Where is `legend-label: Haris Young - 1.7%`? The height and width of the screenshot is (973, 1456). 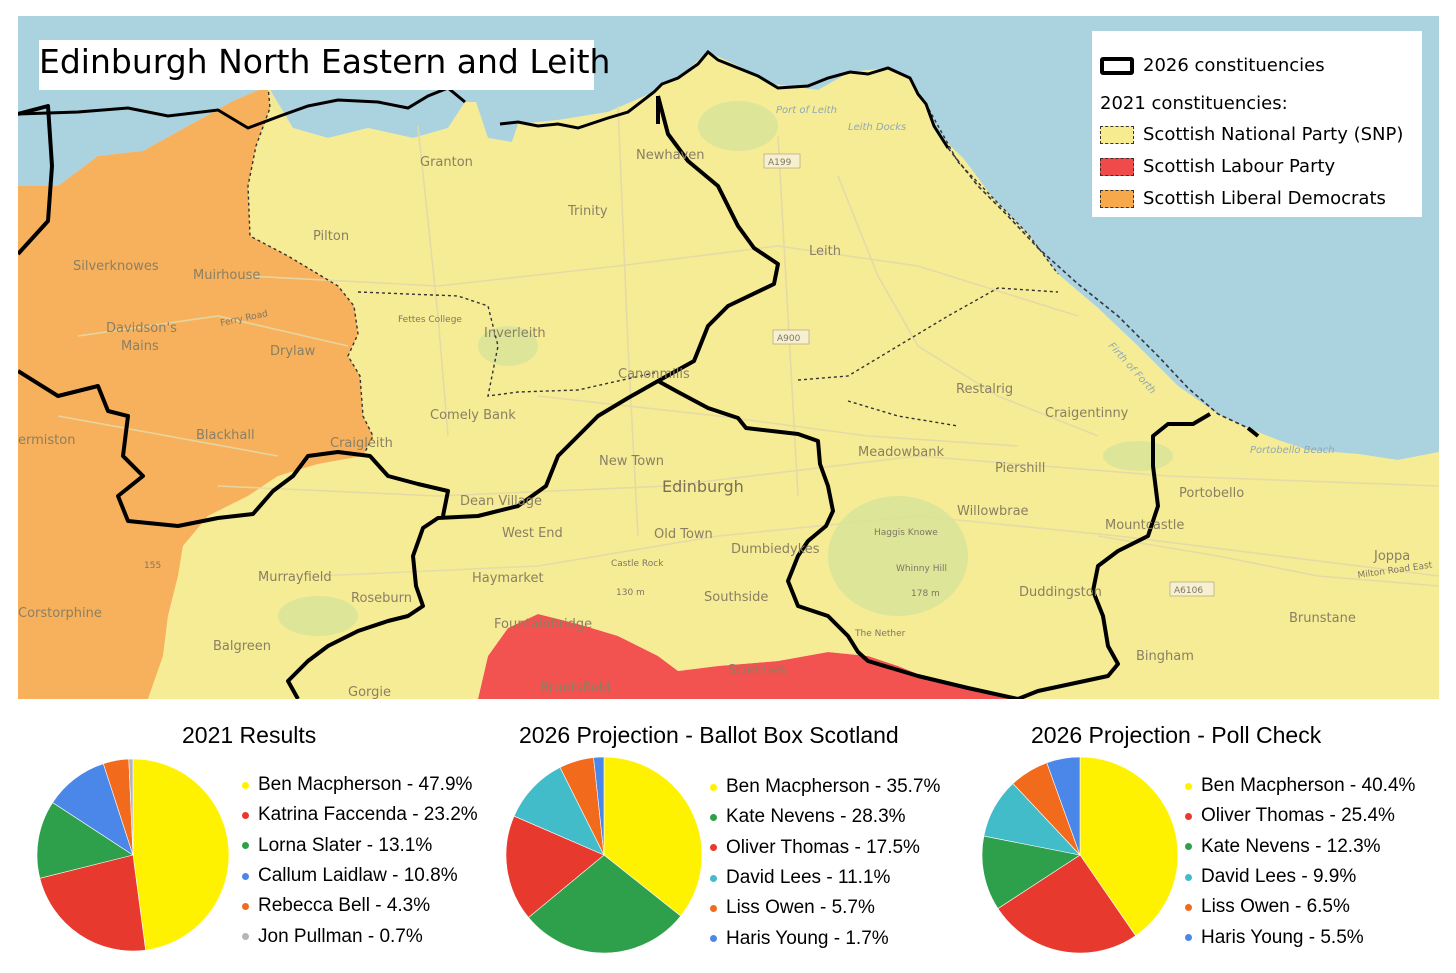 legend-label: Haris Young - 1.7% is located at coordinates (807, 938).